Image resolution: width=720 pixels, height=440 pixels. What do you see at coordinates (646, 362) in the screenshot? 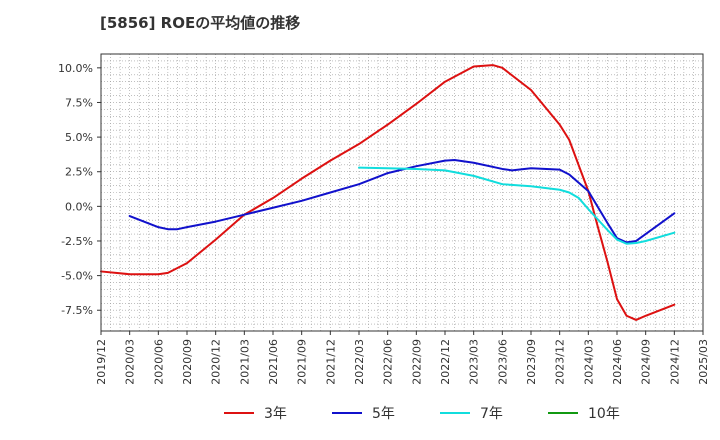
I see `x-tick-label: 2024/09` at bounding box center [646, 362].